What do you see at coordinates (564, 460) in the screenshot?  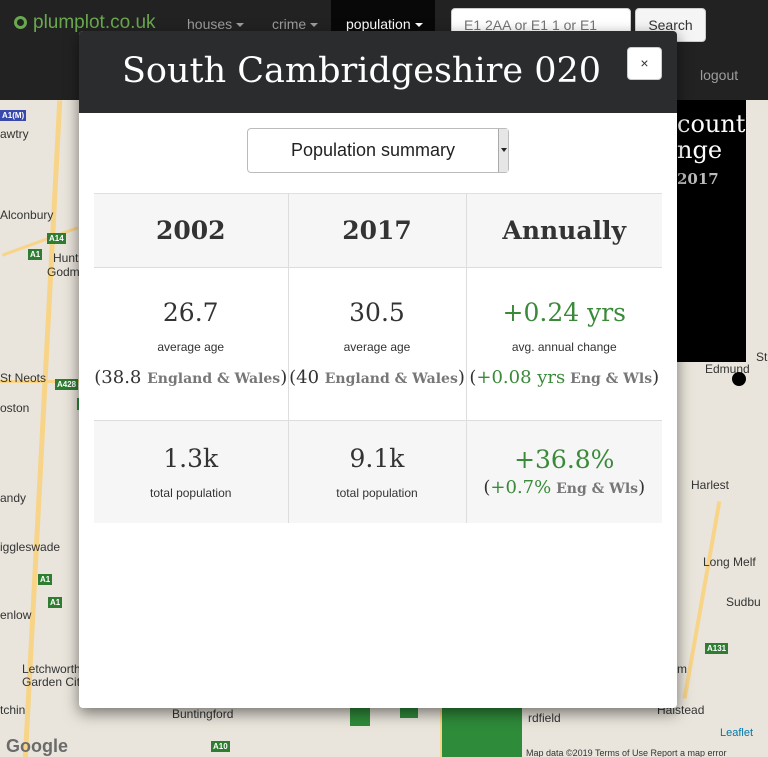 I see `pop-annual-value: +36.8%` at bounding box center [564, 460].